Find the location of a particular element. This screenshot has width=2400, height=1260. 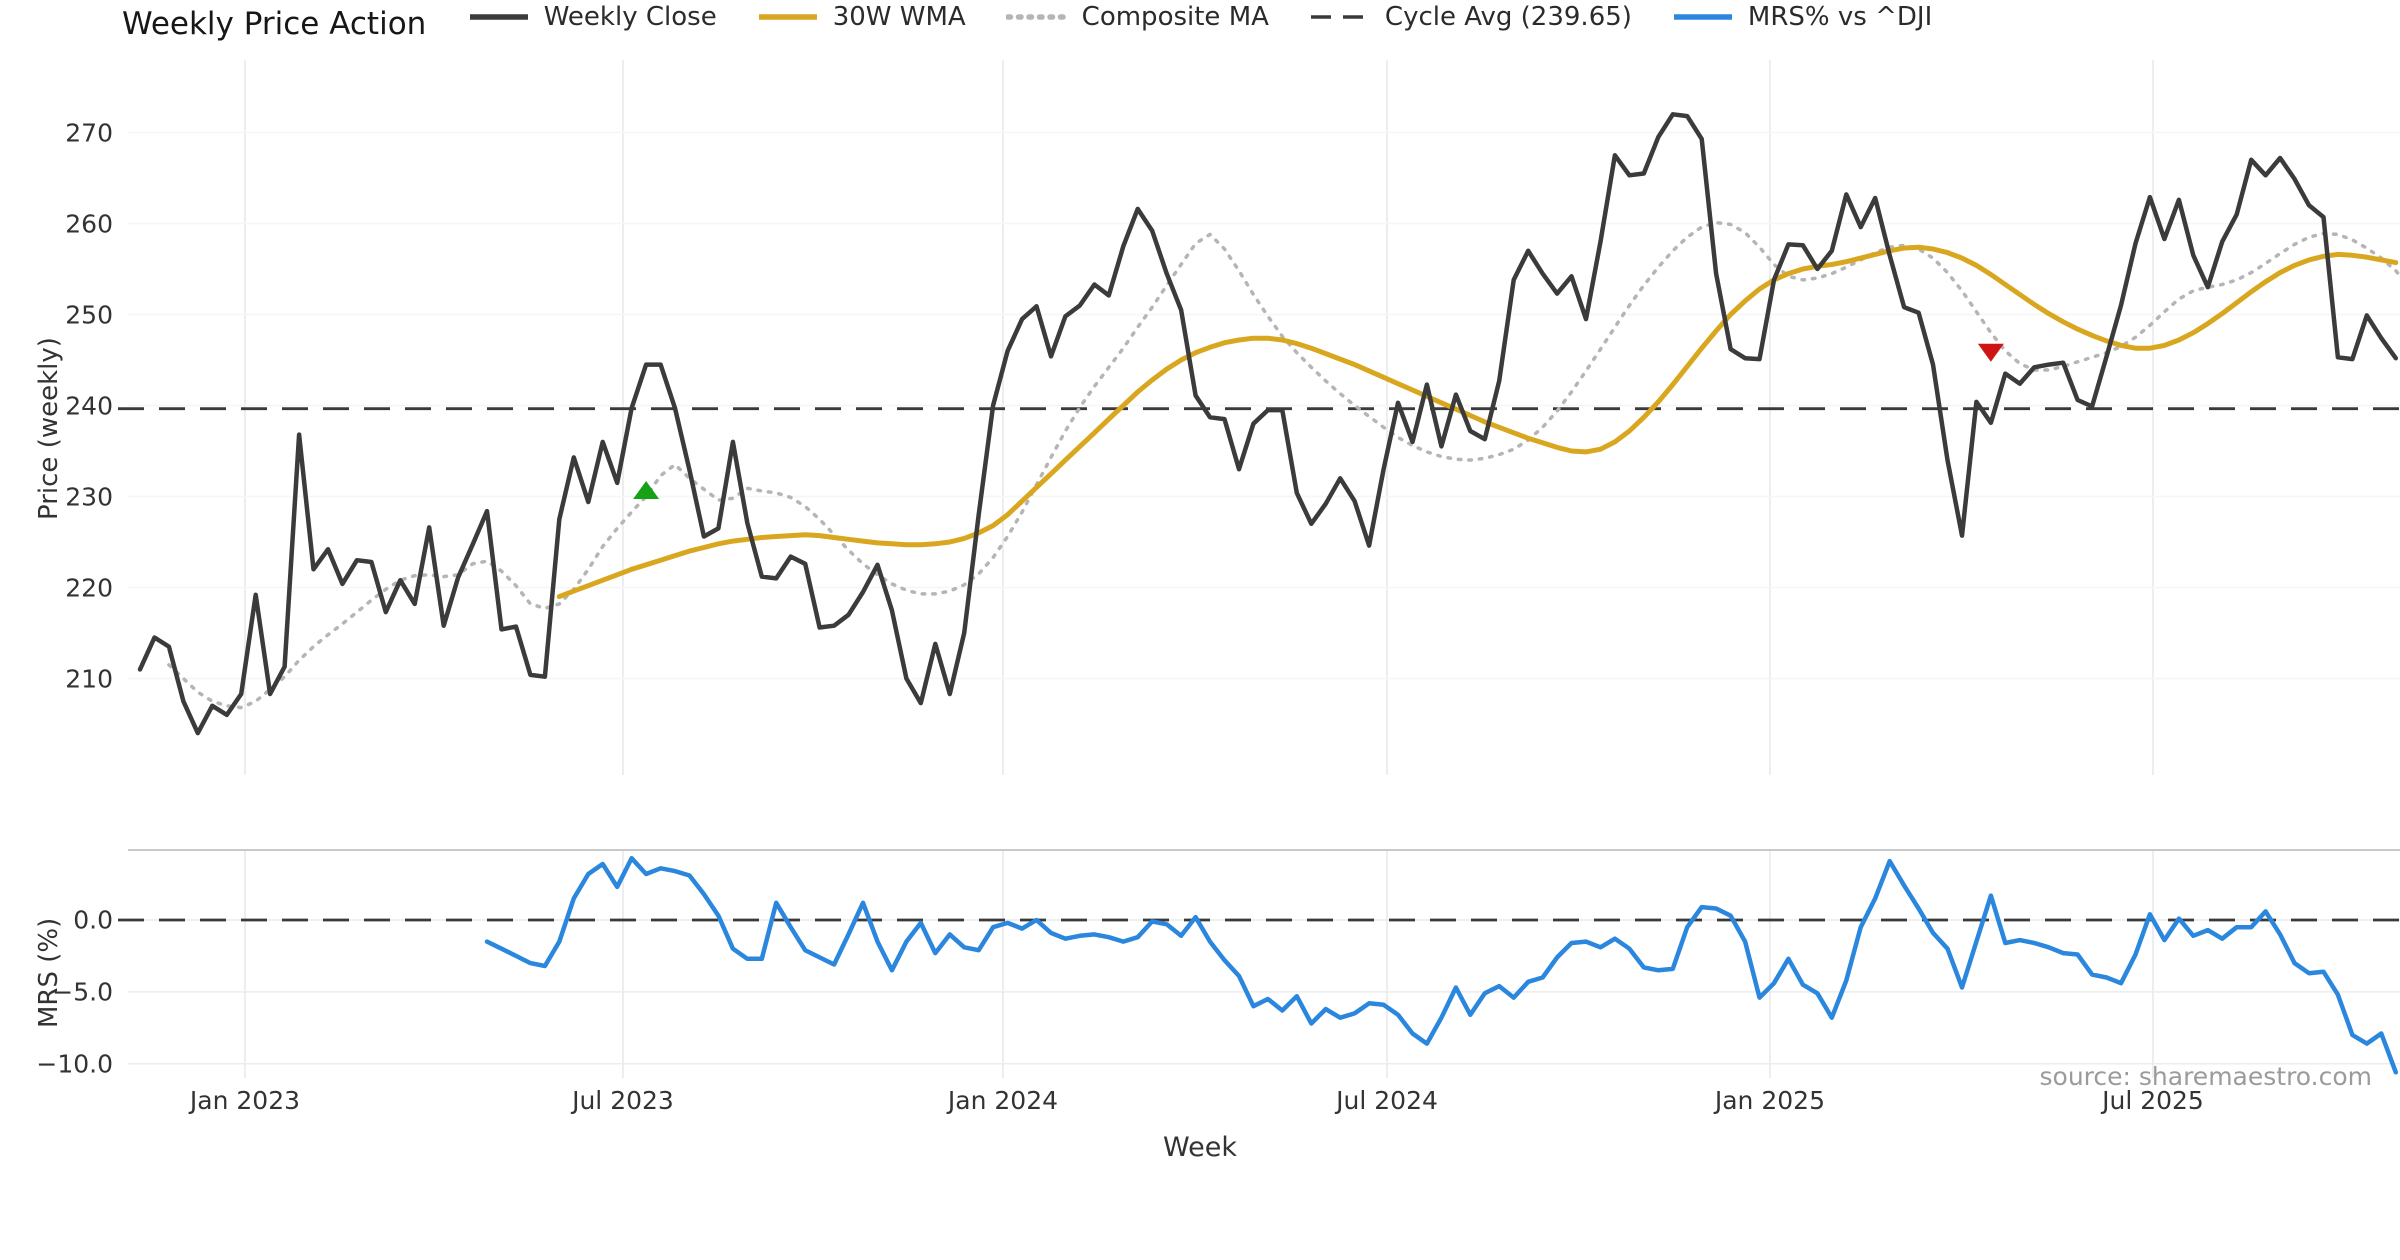

mrs-line is located at coordinates (1441, 965).